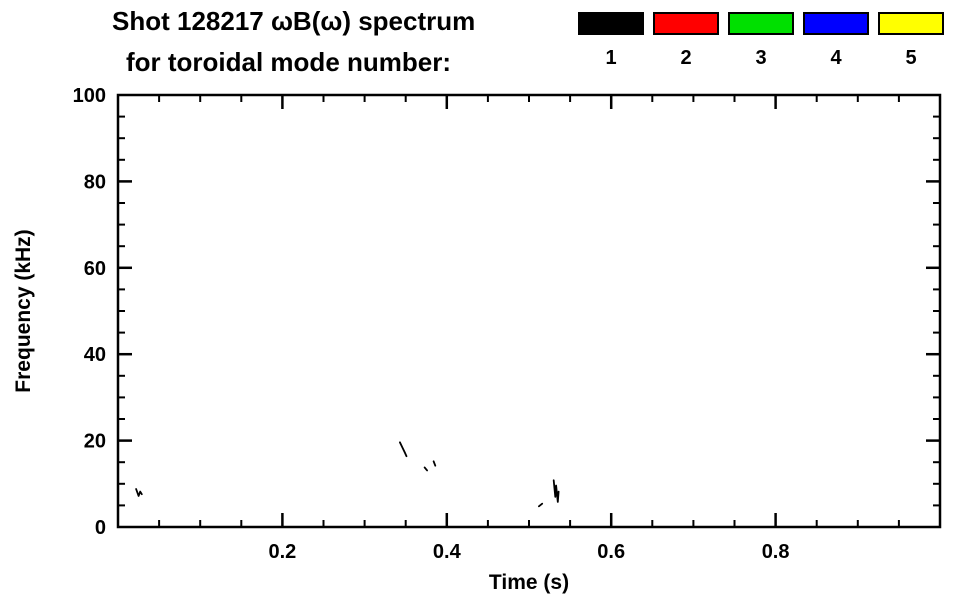 Image resolution: width=963 pixels, height=615 pixels. I want to click on x-tick-label: 0.2, so click(282, 552).